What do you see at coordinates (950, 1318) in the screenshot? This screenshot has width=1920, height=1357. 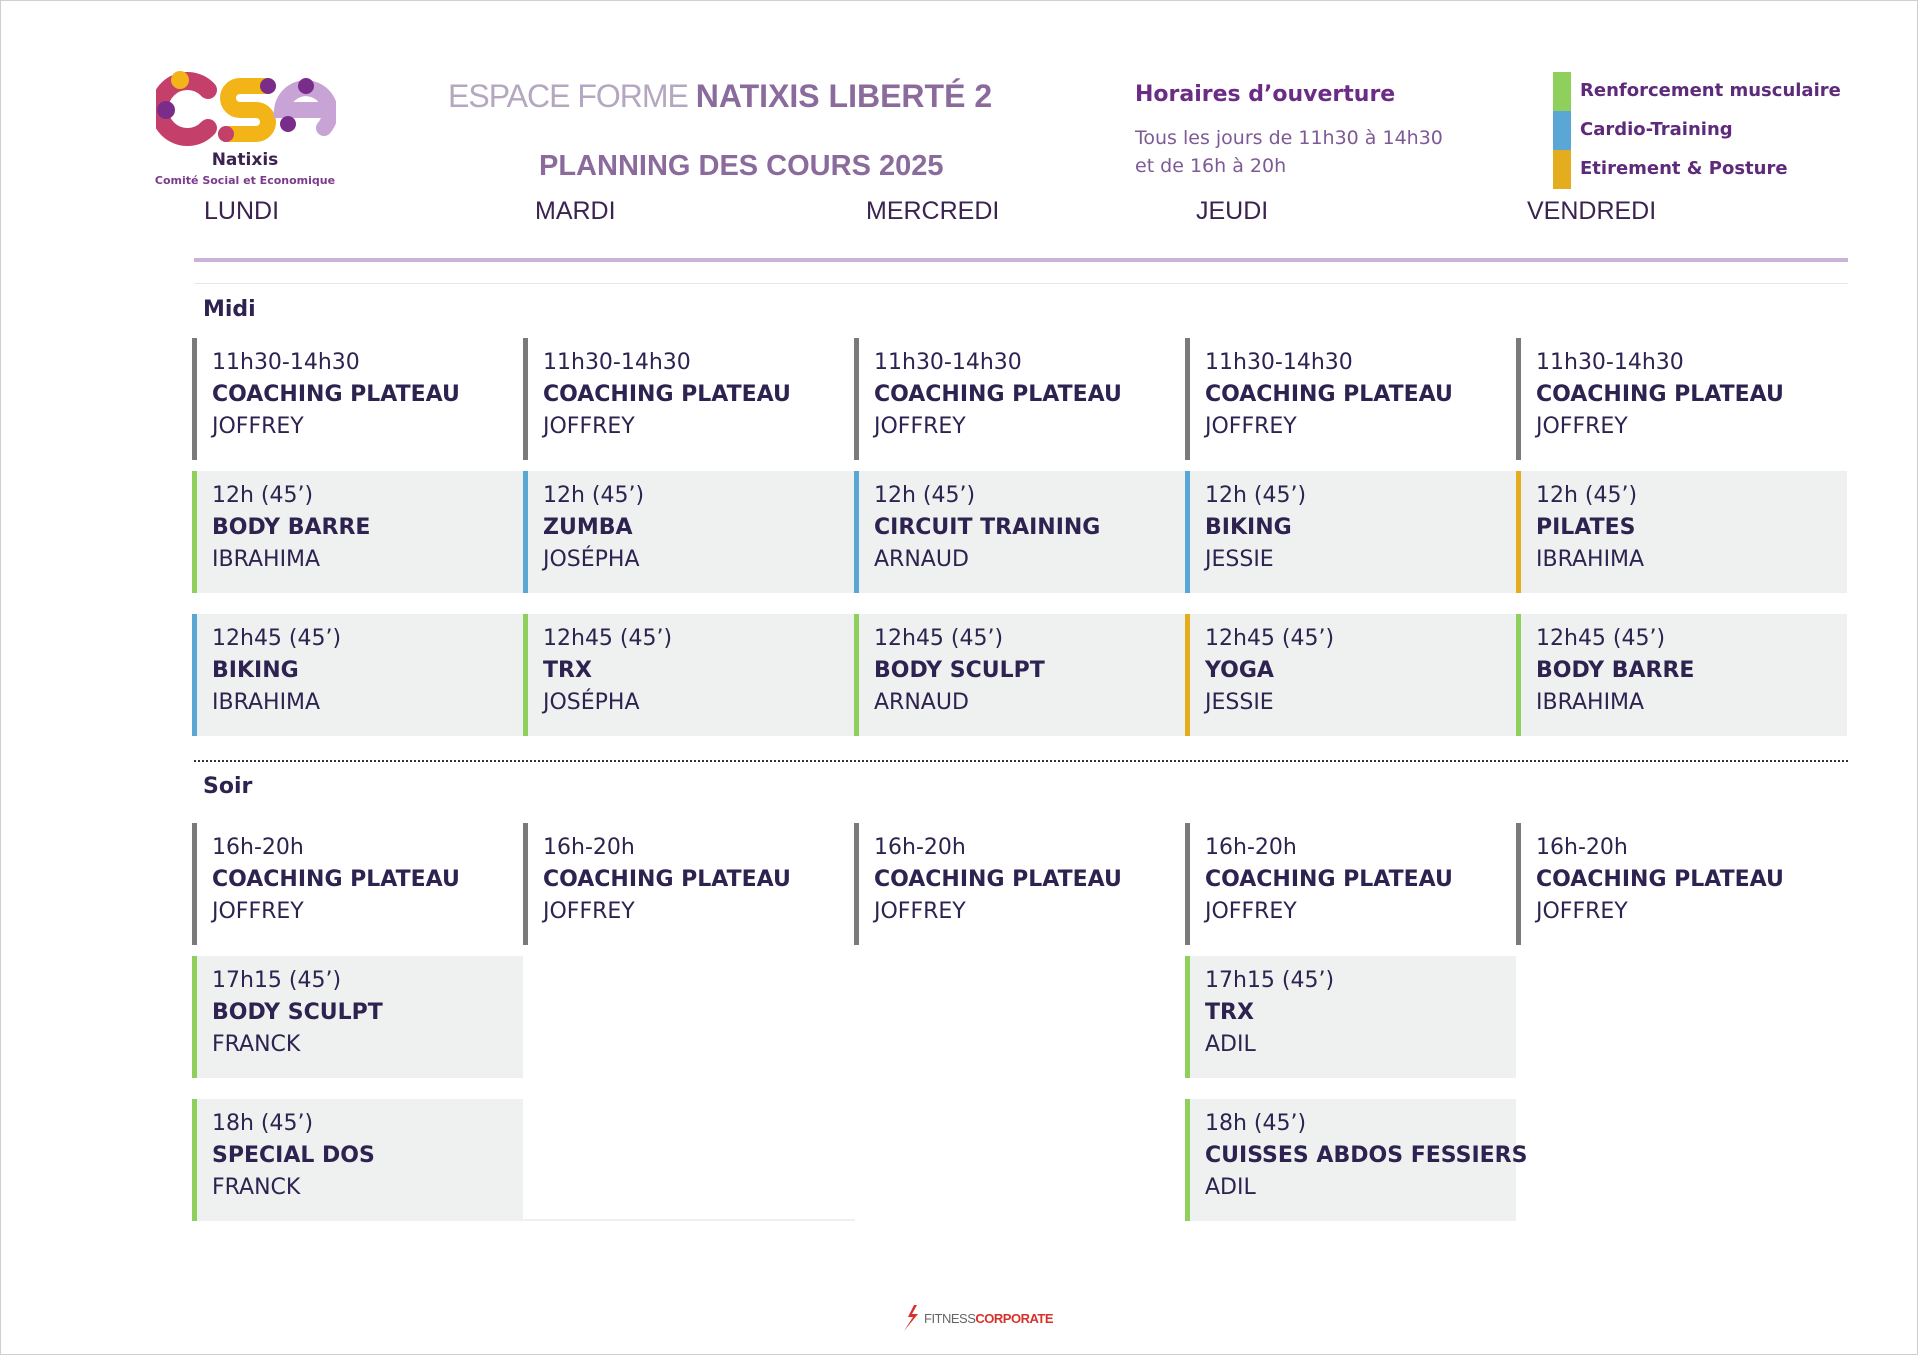 I see `footer-text-part1: FITNESS` at bounding box center [950, 1318].